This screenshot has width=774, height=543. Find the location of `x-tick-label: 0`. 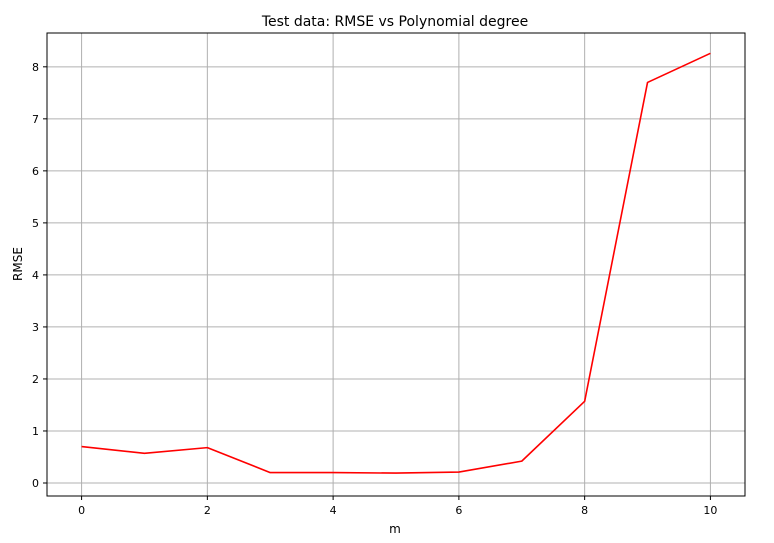

x-tick-label: 0 is located at coordinates (81, 510).